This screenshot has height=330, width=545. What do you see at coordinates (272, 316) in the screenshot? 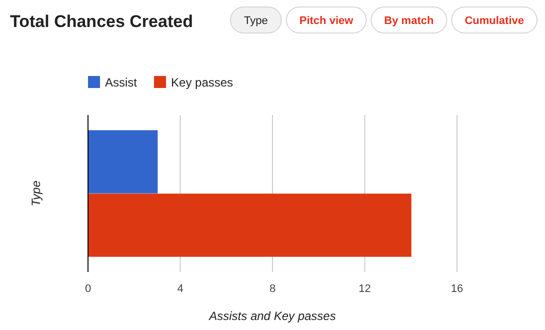
I see `x-axis-title: Assists and Key passes` at bounding box center [272, 316].